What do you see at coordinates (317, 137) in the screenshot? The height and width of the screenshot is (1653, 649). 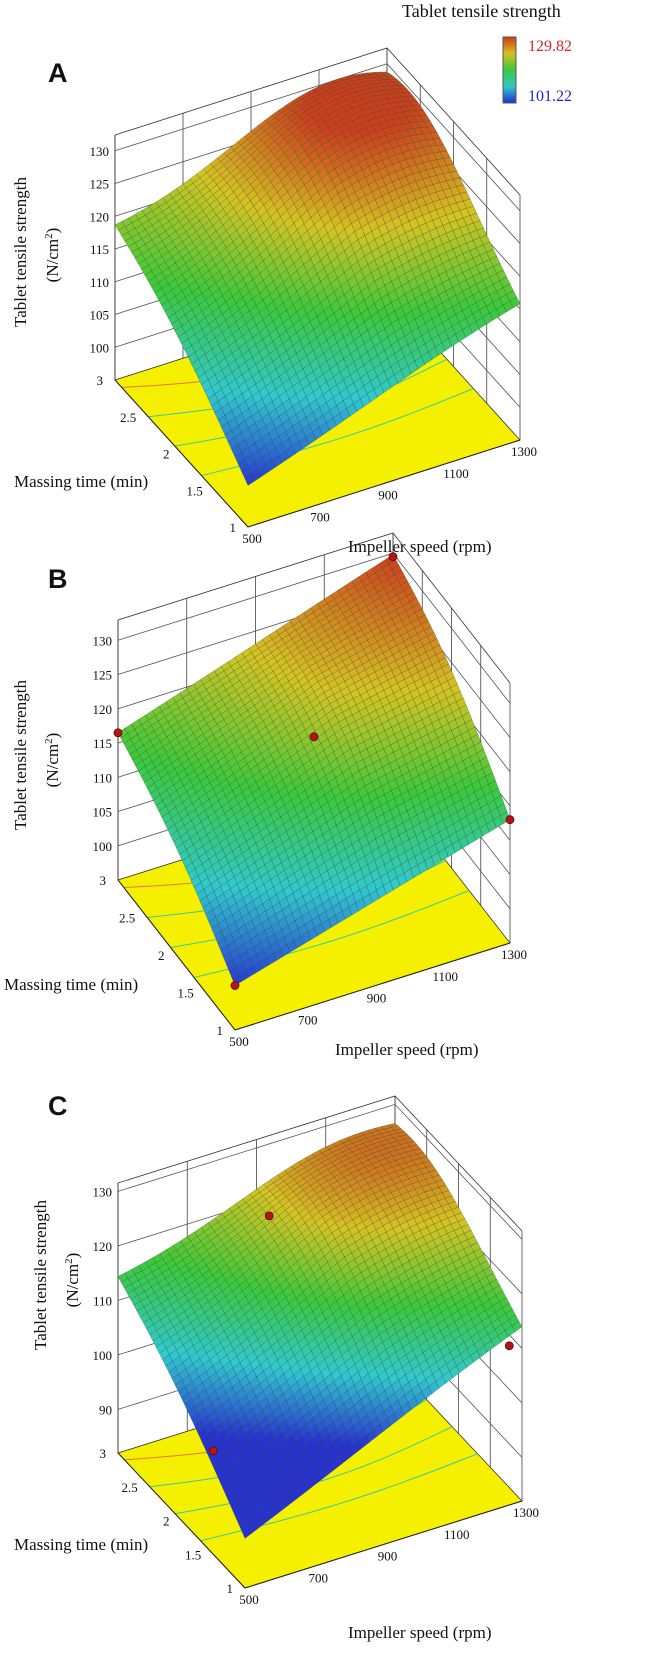 I see `gridline` at bounding box center [317, 137].